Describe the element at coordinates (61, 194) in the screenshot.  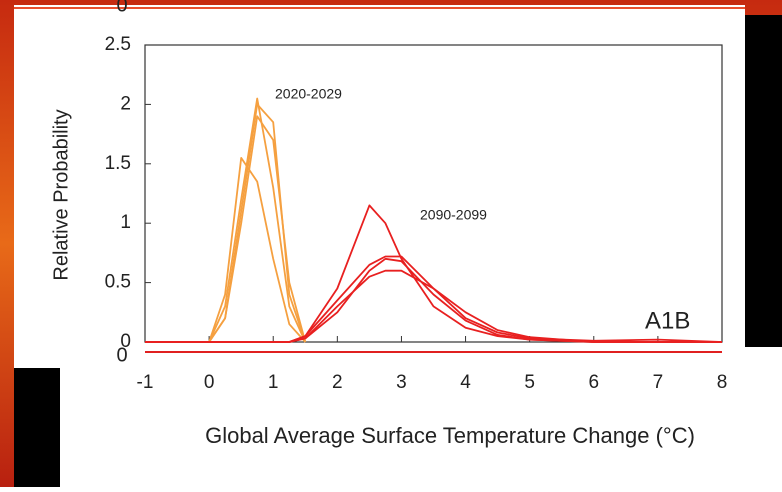
I see `y-axis-label: Relative Probability` at that location.